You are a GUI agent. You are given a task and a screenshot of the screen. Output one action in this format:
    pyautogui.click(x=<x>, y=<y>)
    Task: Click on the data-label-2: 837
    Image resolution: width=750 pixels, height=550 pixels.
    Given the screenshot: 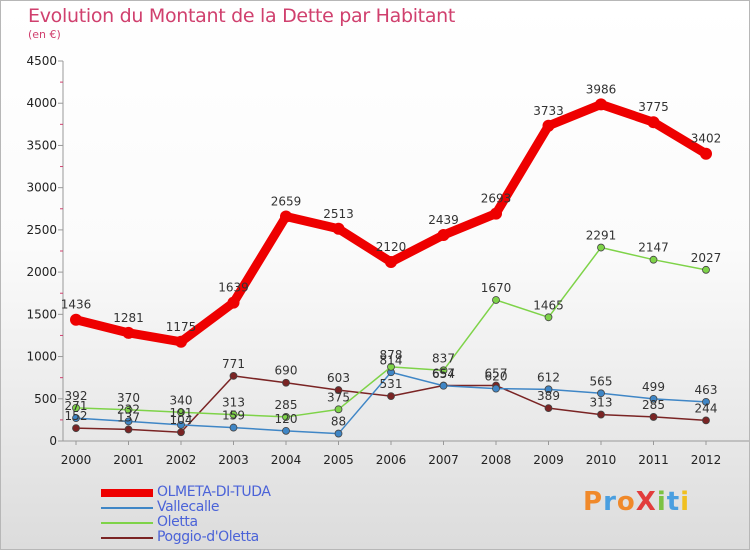 What is the action you would take?
    pyautogui.click(x=443, y=358)
    